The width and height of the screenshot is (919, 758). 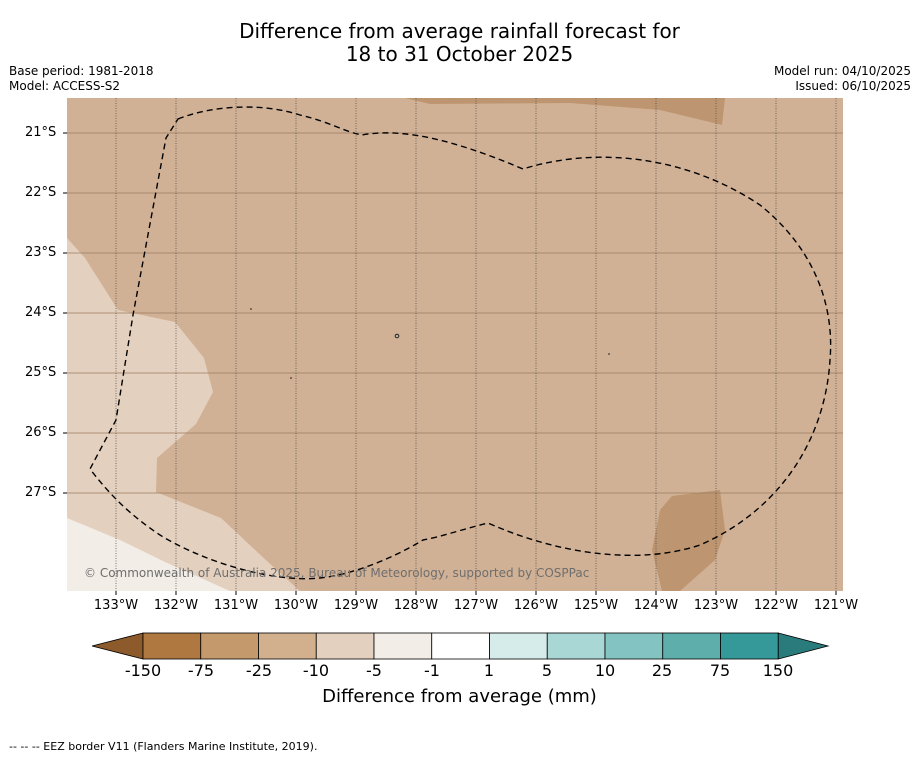 I want to click on colorbar-tick-label: 1, so click(x=489, y=670).